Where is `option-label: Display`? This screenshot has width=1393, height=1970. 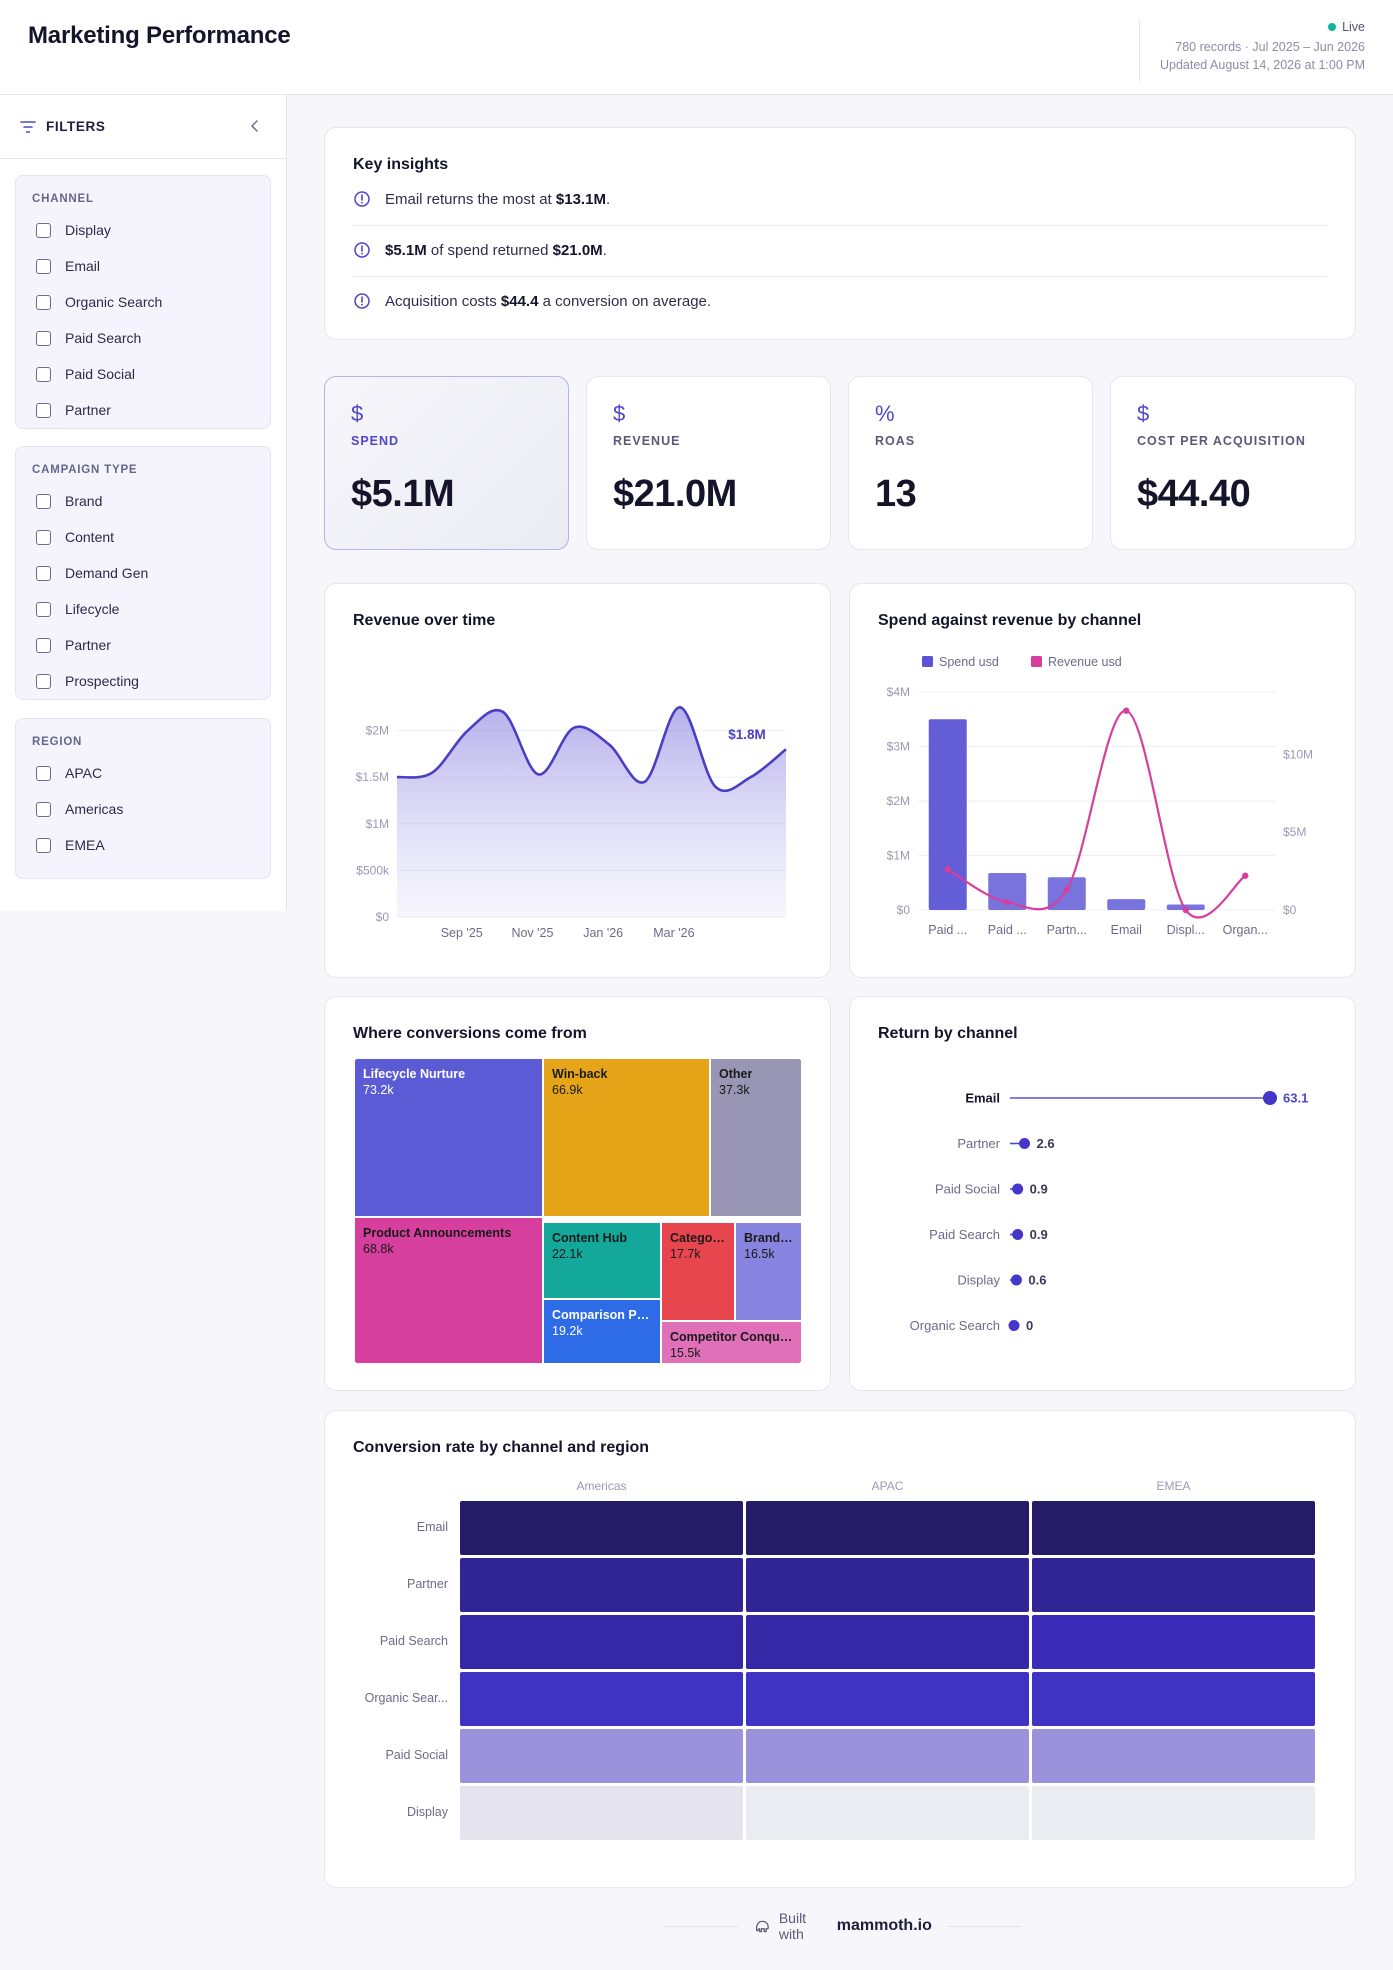
option-label: Display is located at coordinates (88, 230).